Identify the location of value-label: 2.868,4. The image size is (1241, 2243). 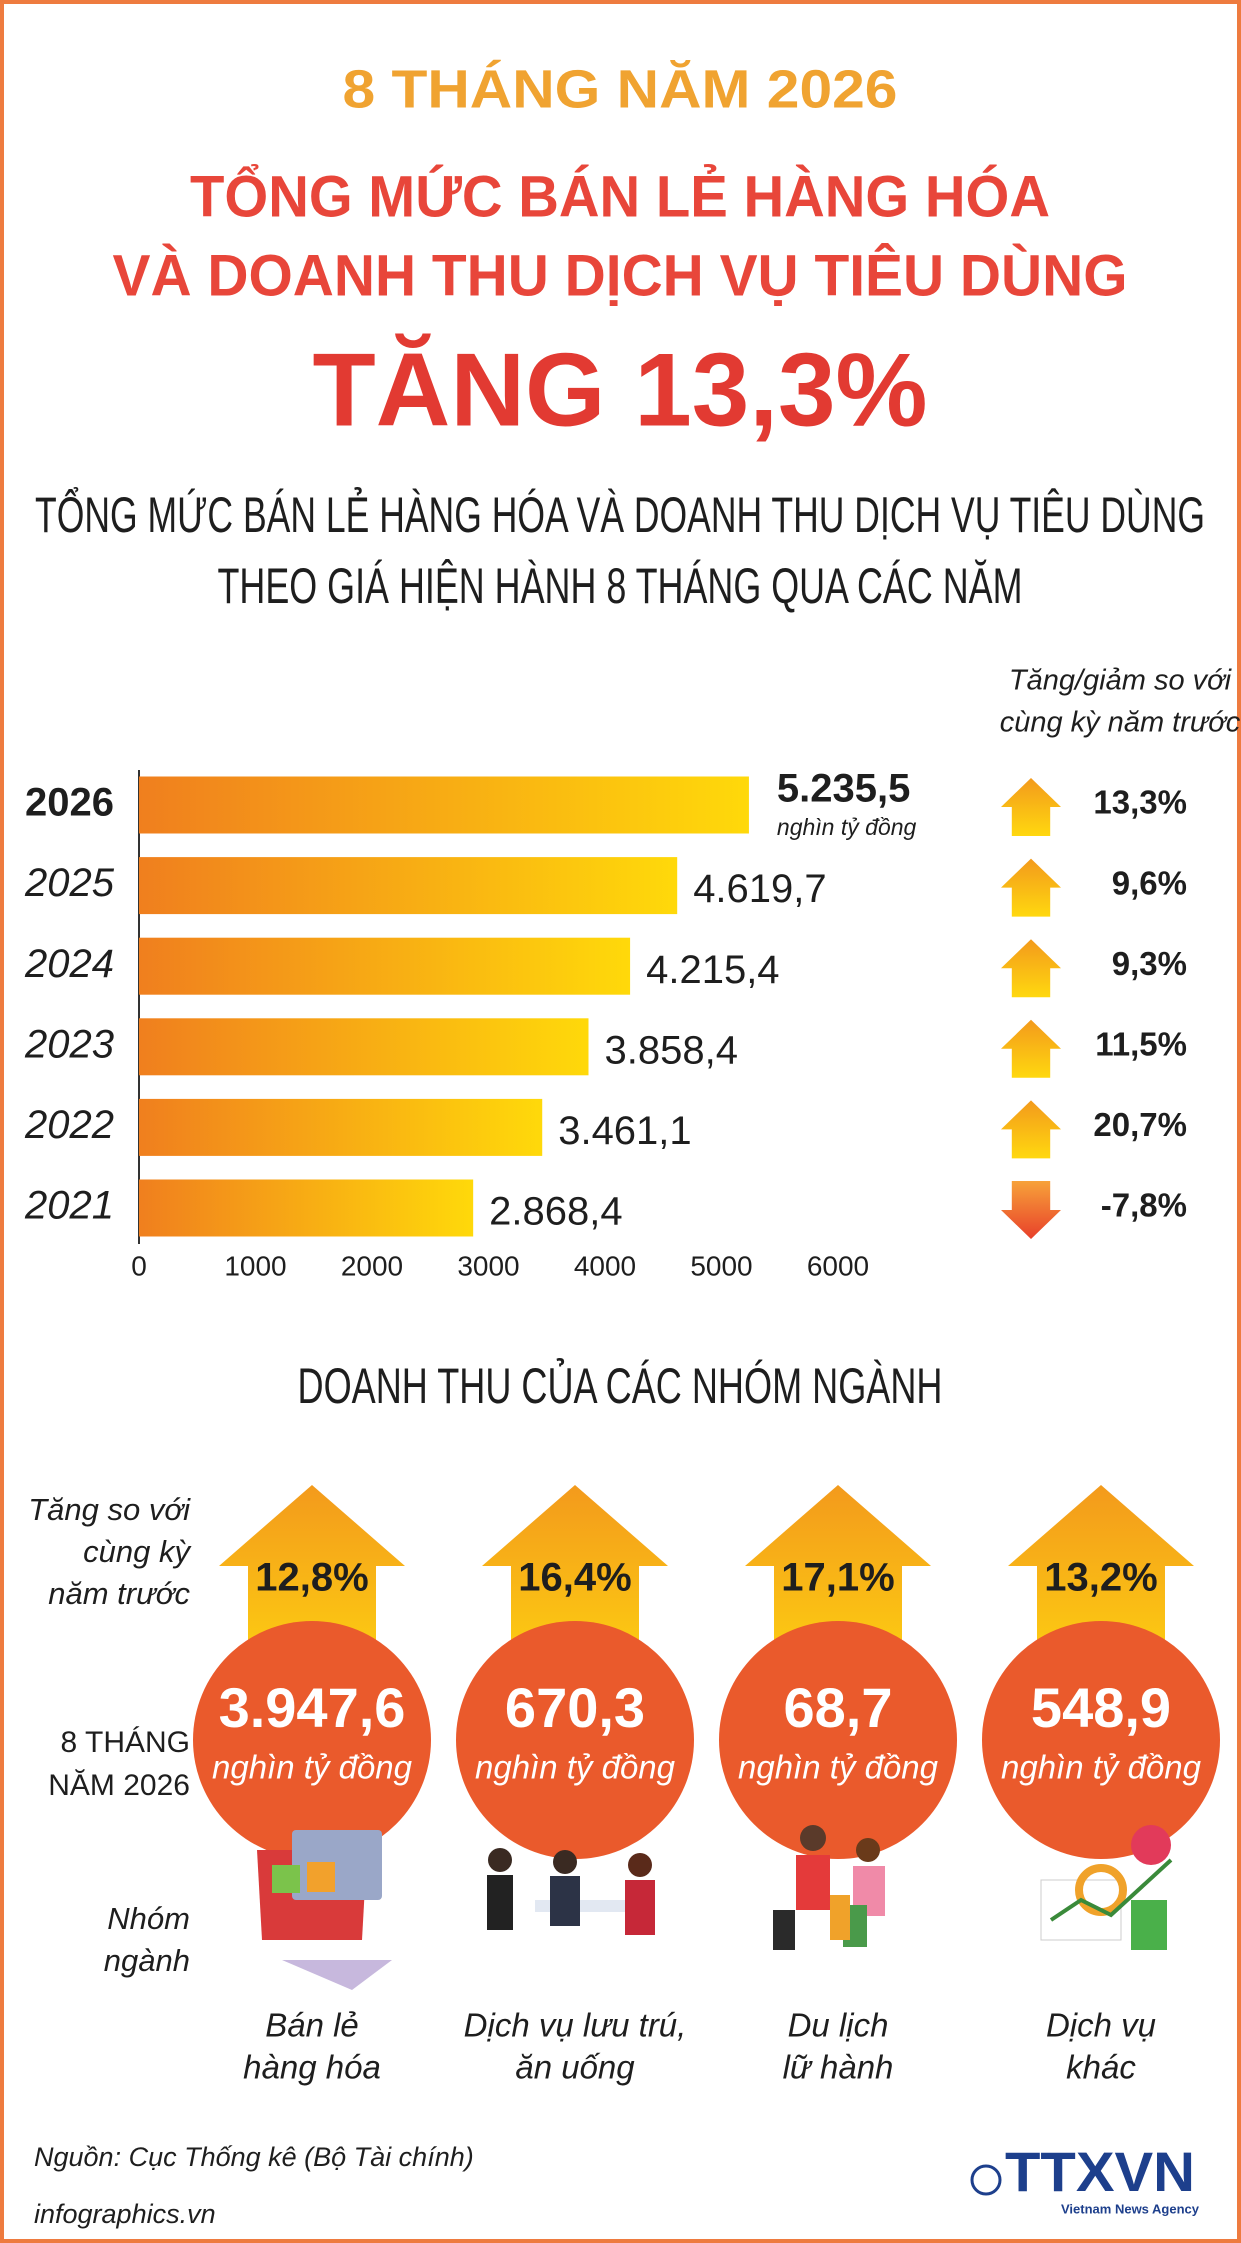
(555, 1212).